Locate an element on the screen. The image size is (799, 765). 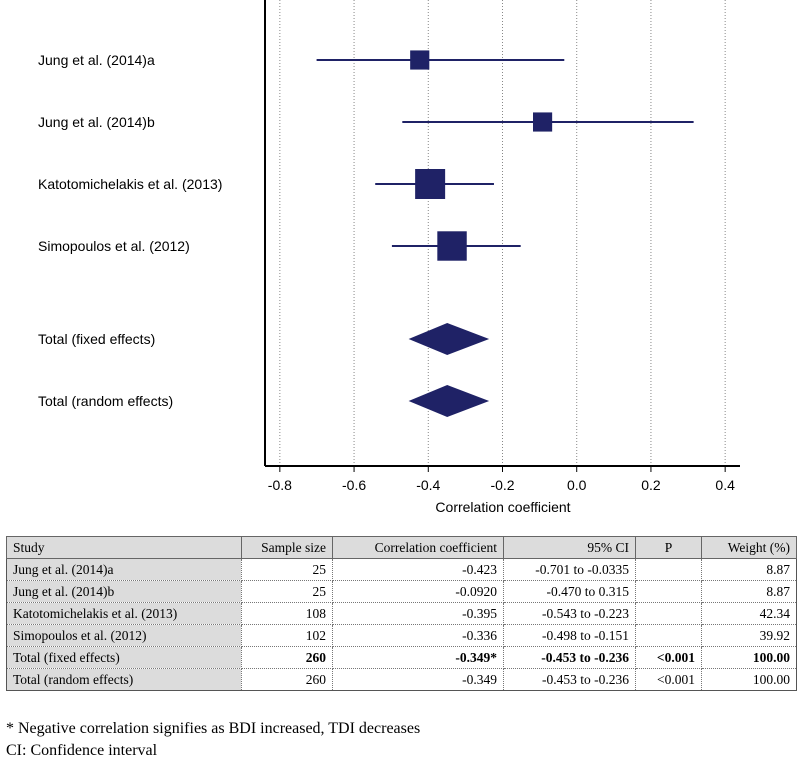
header-weight: Weight (%) is located at coordinates (749, 547).